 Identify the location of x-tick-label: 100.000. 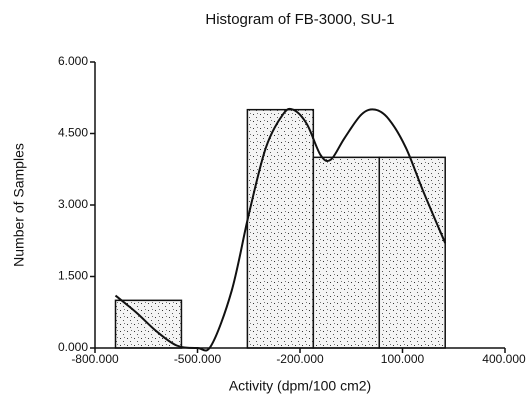
(403, 359).